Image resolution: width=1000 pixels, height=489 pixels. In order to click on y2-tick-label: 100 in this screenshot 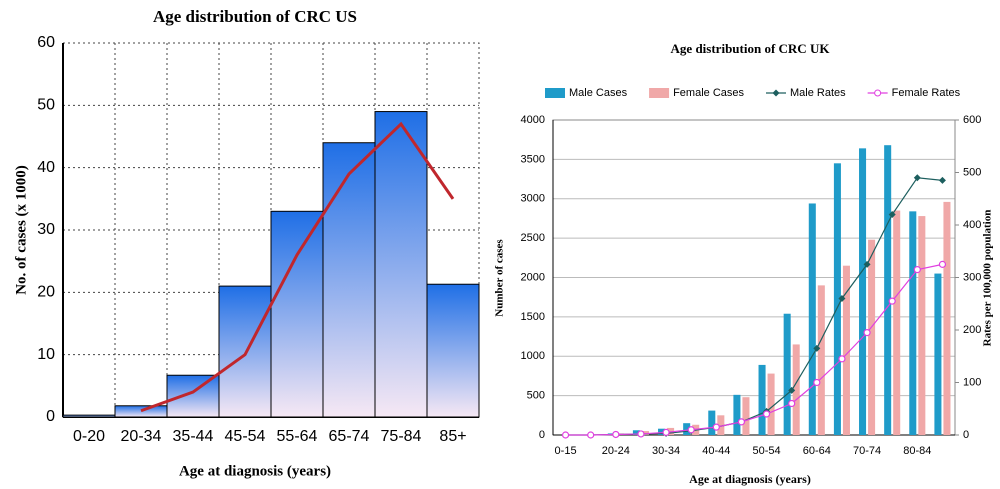, I will do `click(972, 382)`.